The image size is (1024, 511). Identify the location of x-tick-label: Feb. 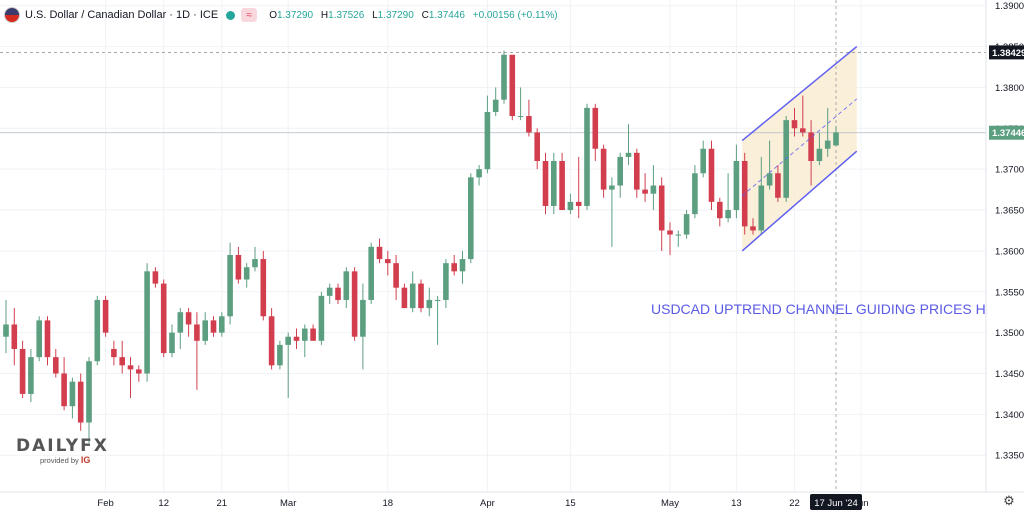
(105, 503).